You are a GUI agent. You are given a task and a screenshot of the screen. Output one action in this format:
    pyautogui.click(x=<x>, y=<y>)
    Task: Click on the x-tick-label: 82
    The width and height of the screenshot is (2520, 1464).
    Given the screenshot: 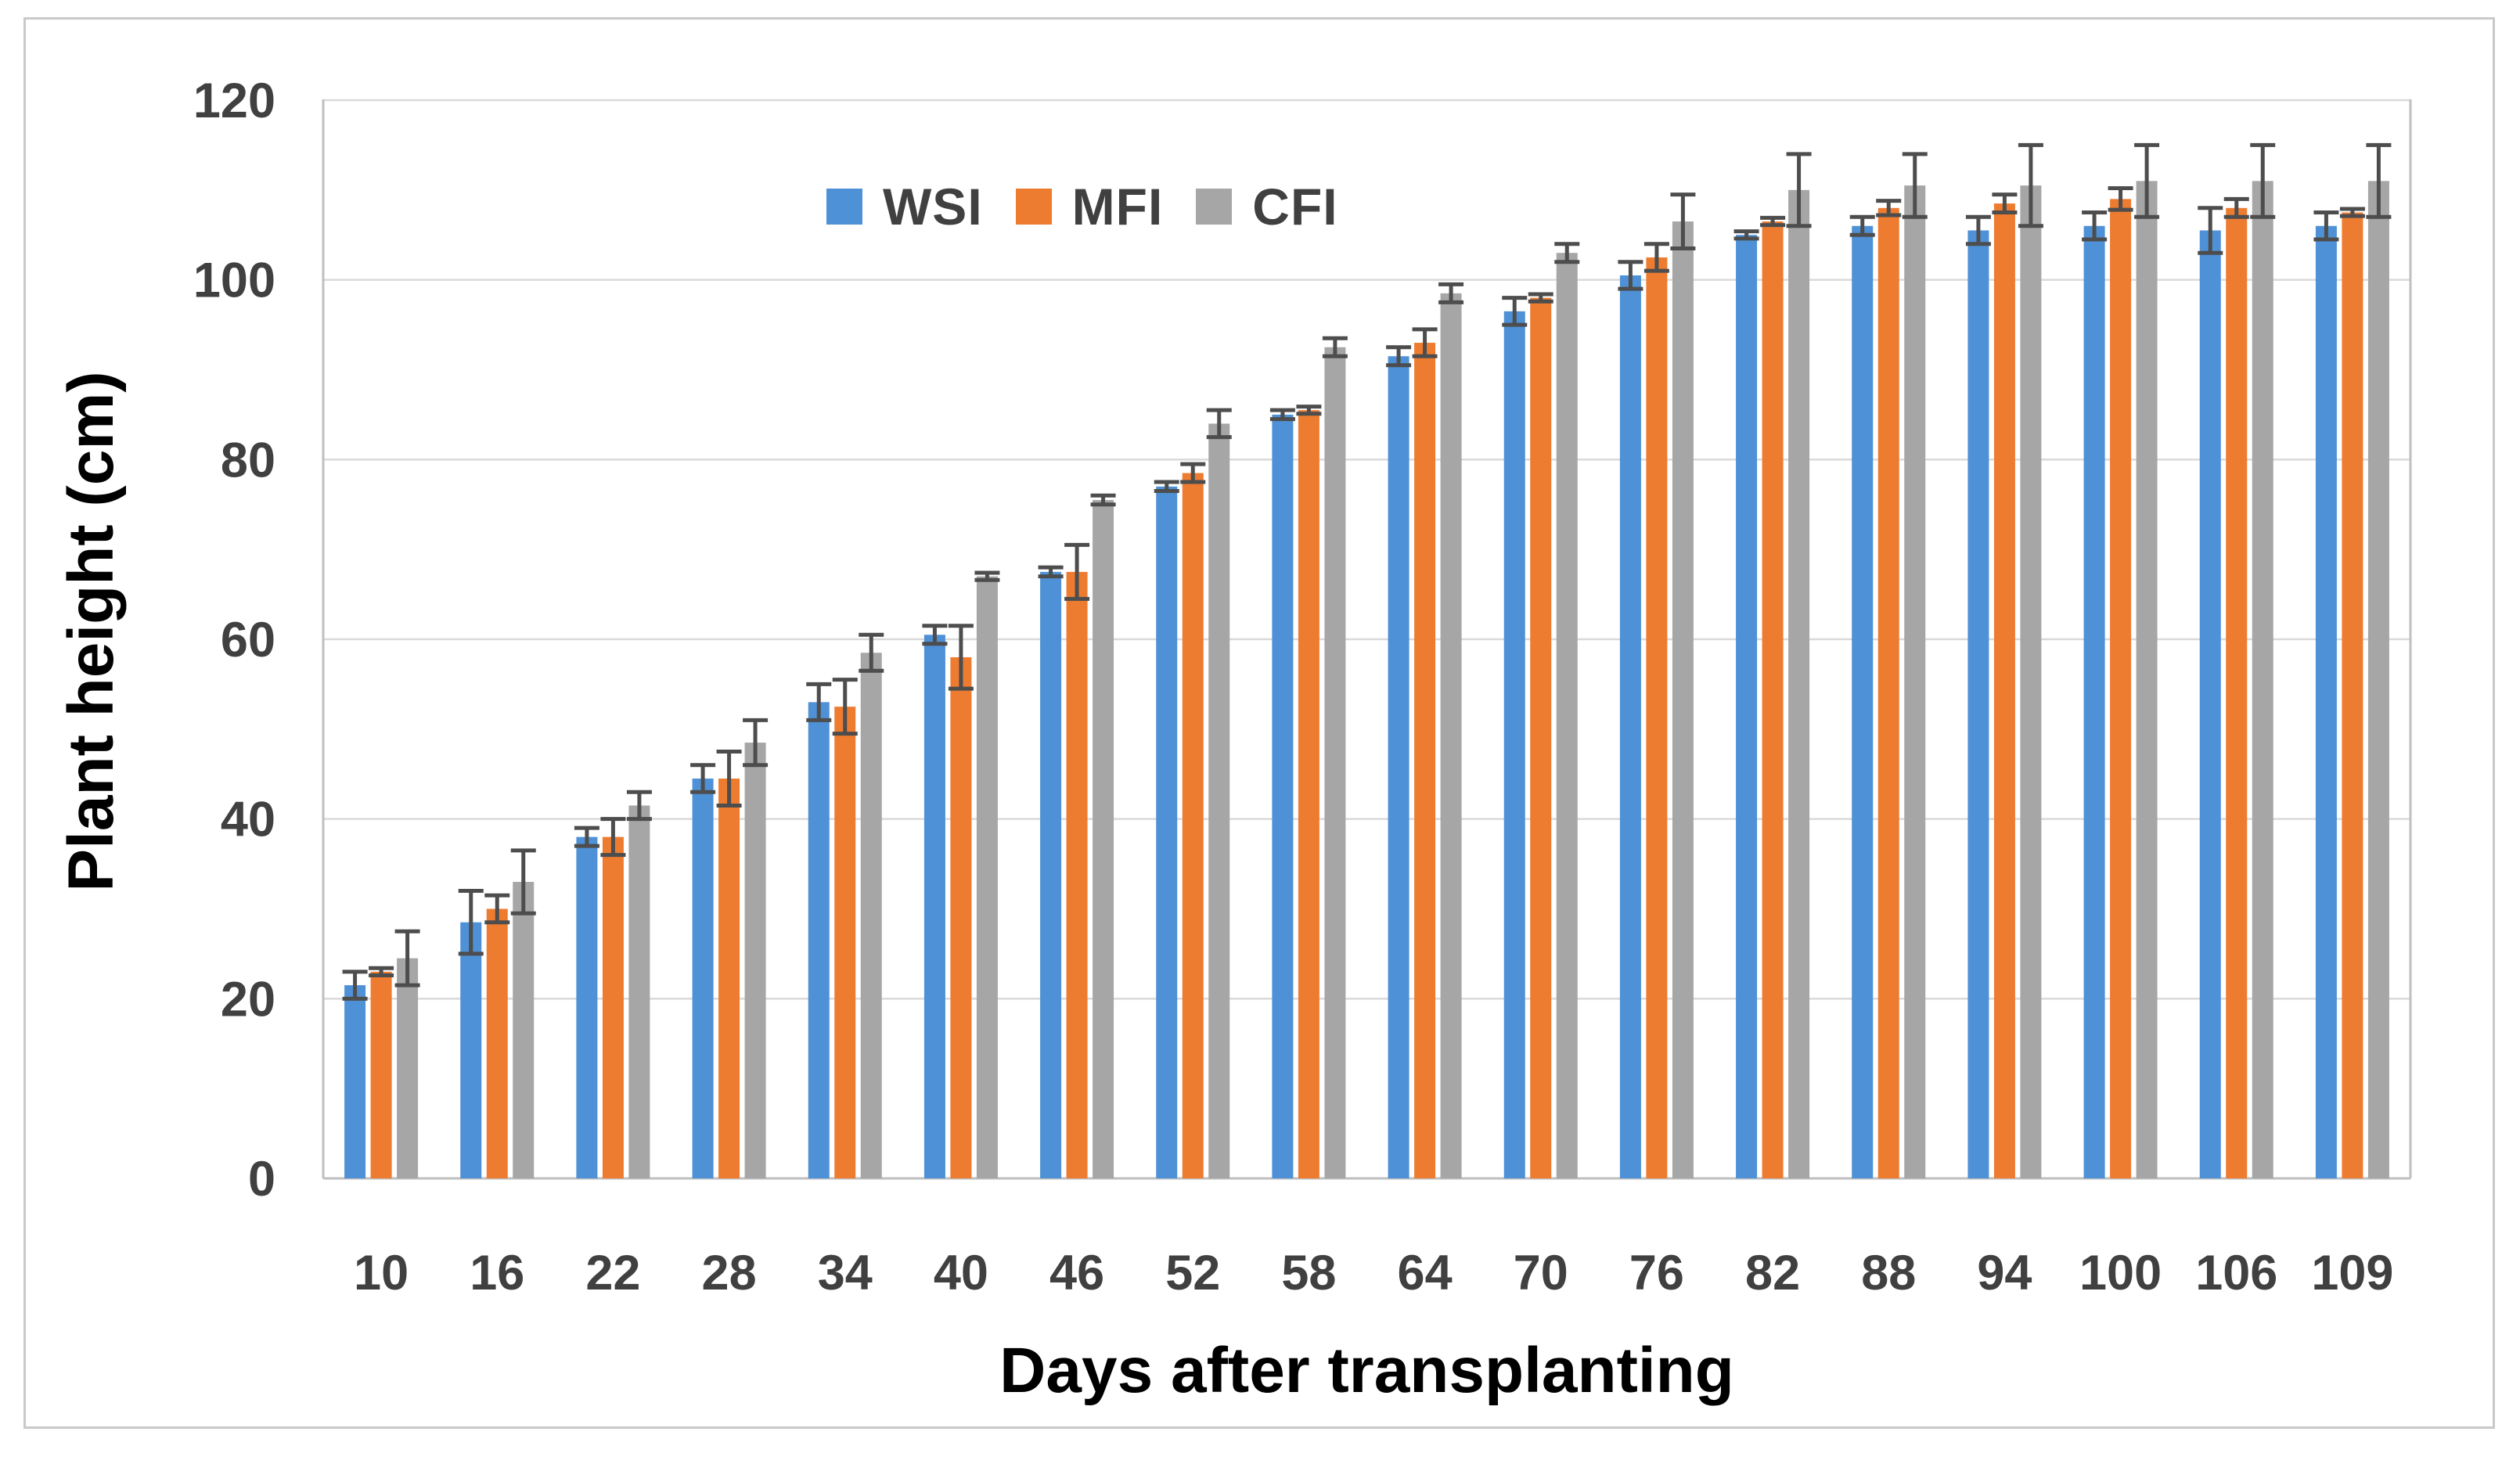 What is the action you would take?
    pyautogui.click(x=1772, y=1273)
    